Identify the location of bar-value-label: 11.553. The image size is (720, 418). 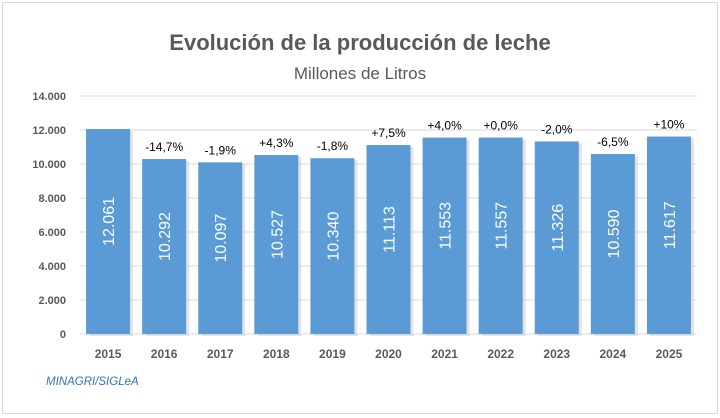
(446, 226).